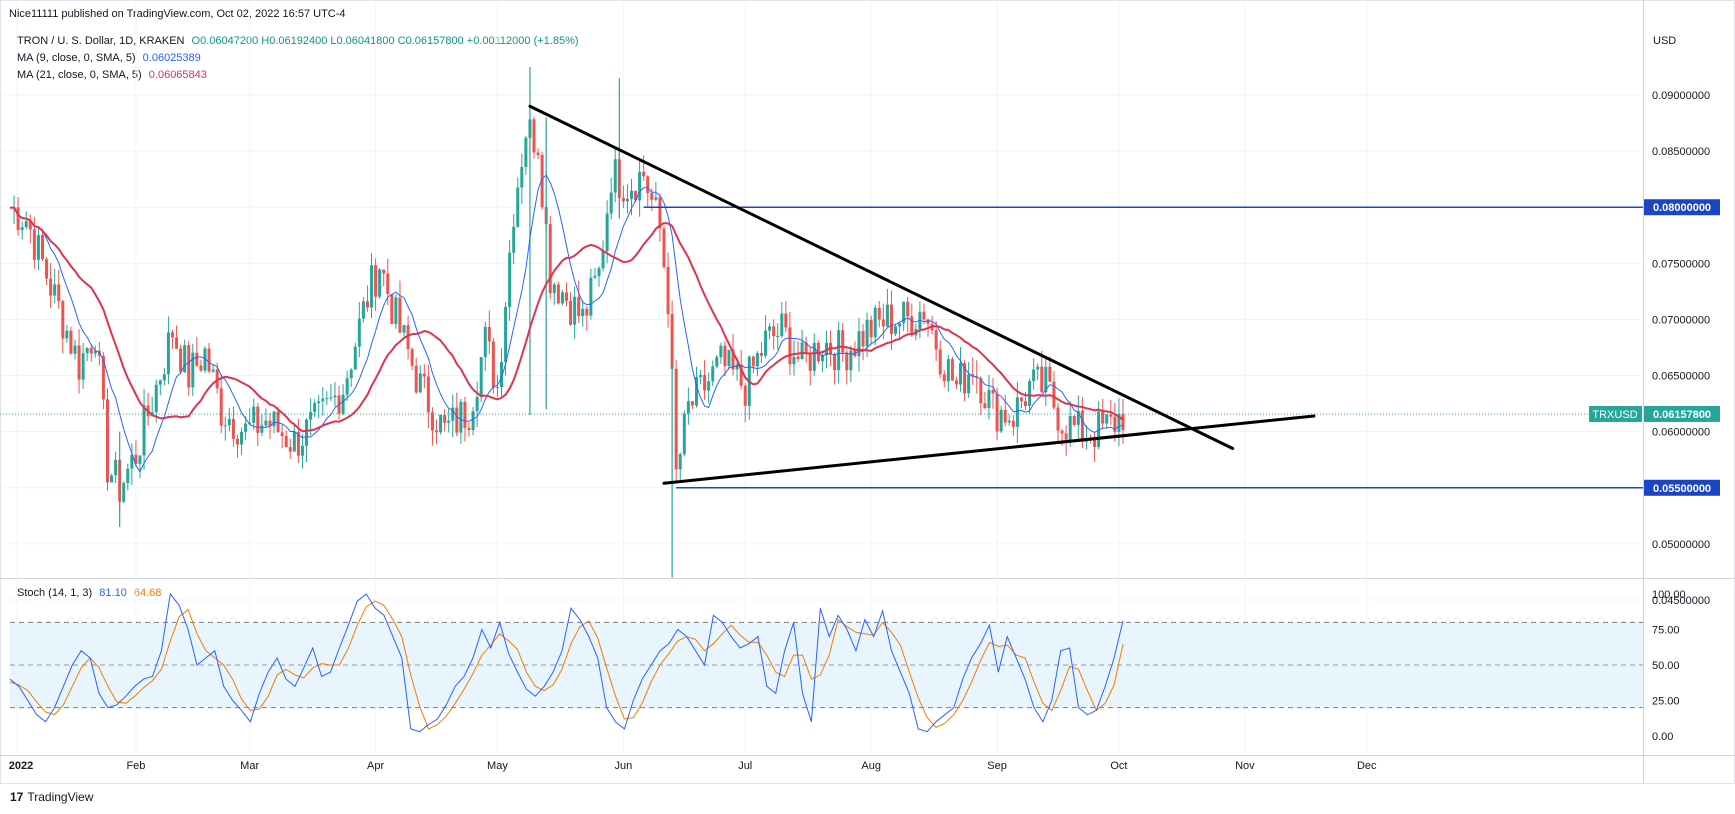 This screenshot has width=1735, height=814. What do you see at coordinates (1245, 766) in the screenshot?
I see `x-tick-label: Nov` at bounding box center [1245, 766].